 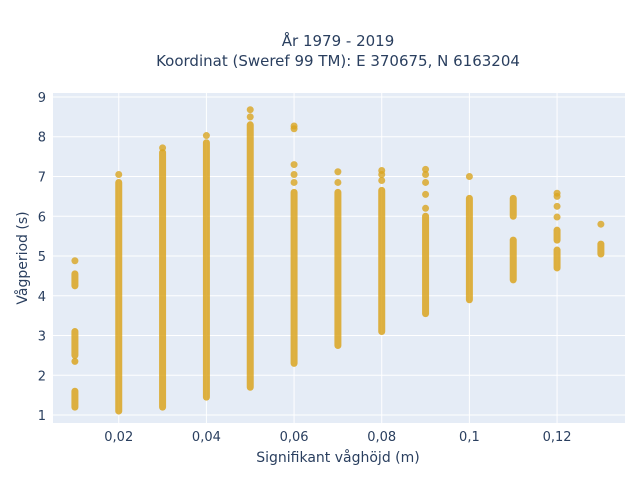 What do you see at coordinates (22, 257) in the screenshot?
I see `y-axis-label: Vågperiod (s)` at bounding box center [22, 257].